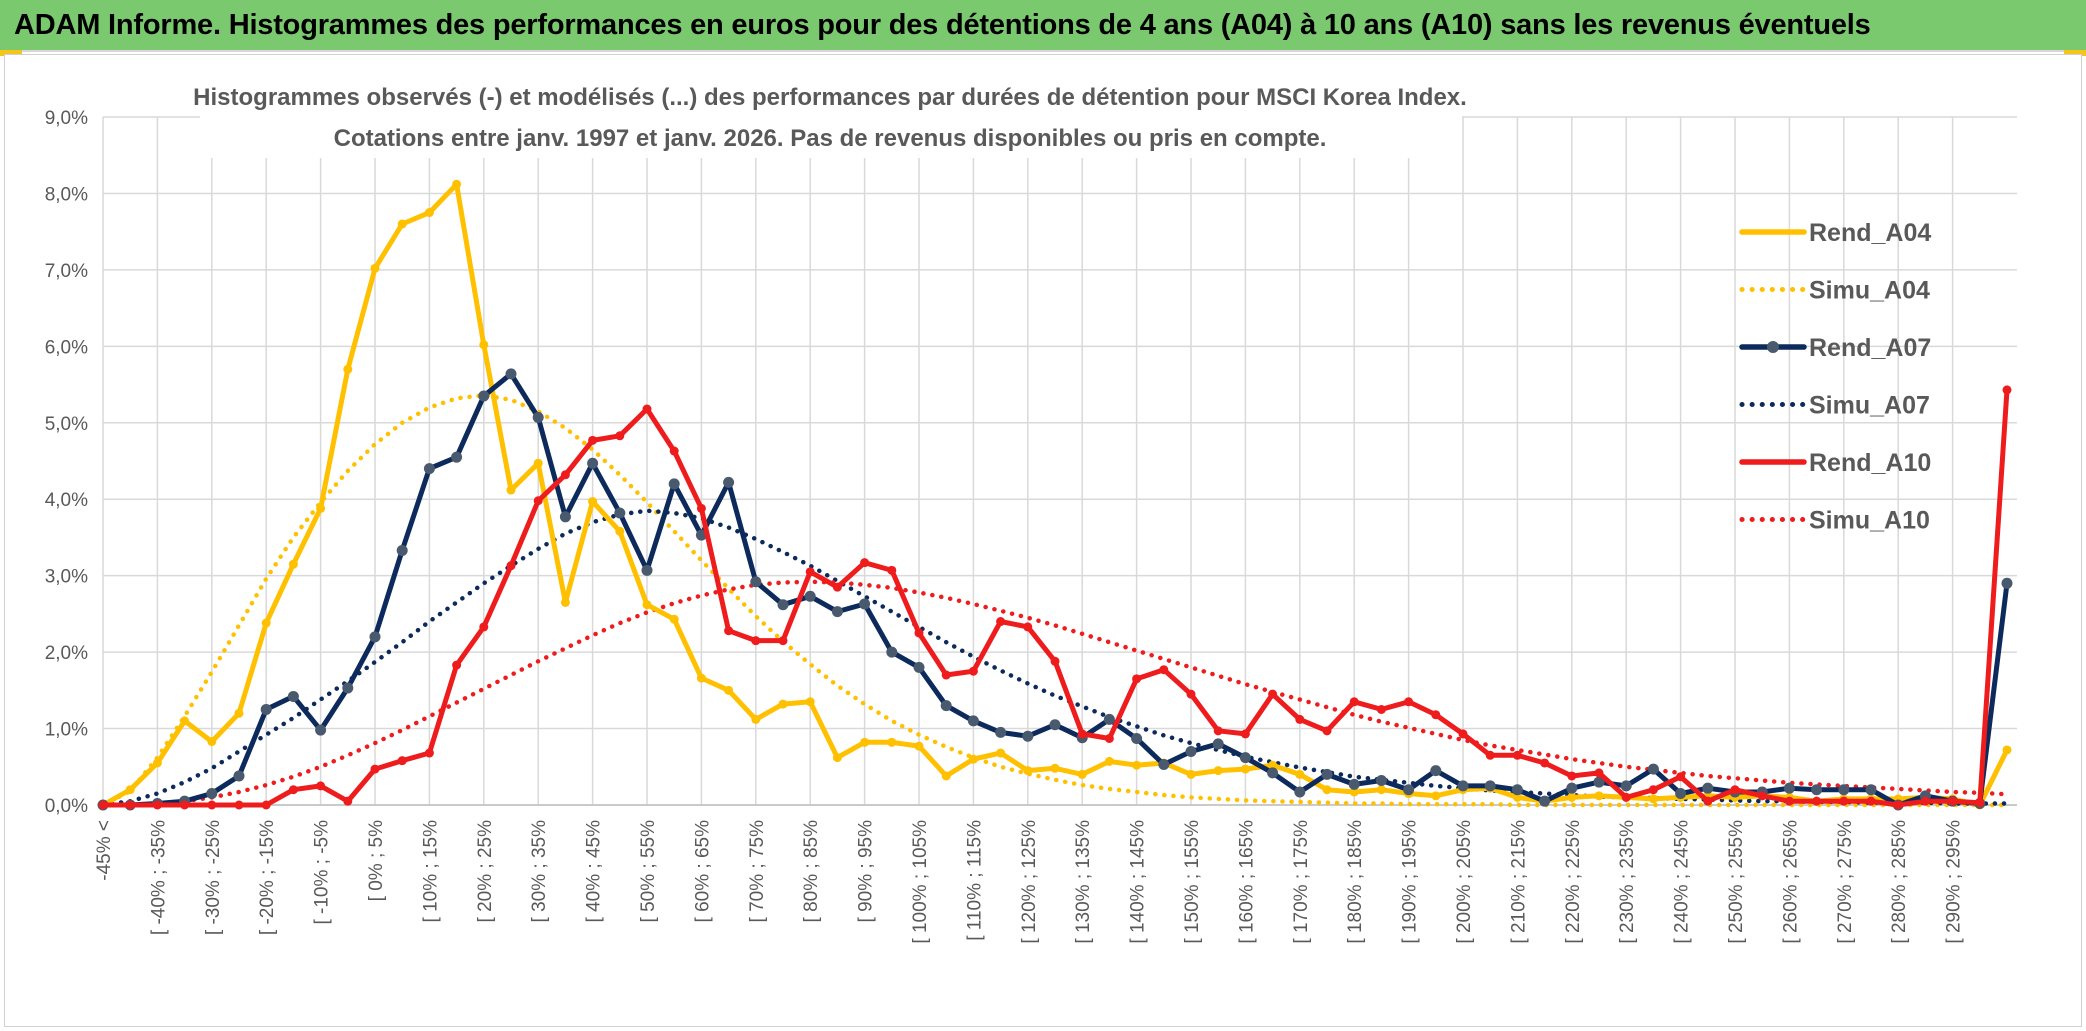 This screenshot has width=2086, height=1031. Describe the element at coordinates (1773, 347) in the screenshot. I see `legend-marker` at that location.